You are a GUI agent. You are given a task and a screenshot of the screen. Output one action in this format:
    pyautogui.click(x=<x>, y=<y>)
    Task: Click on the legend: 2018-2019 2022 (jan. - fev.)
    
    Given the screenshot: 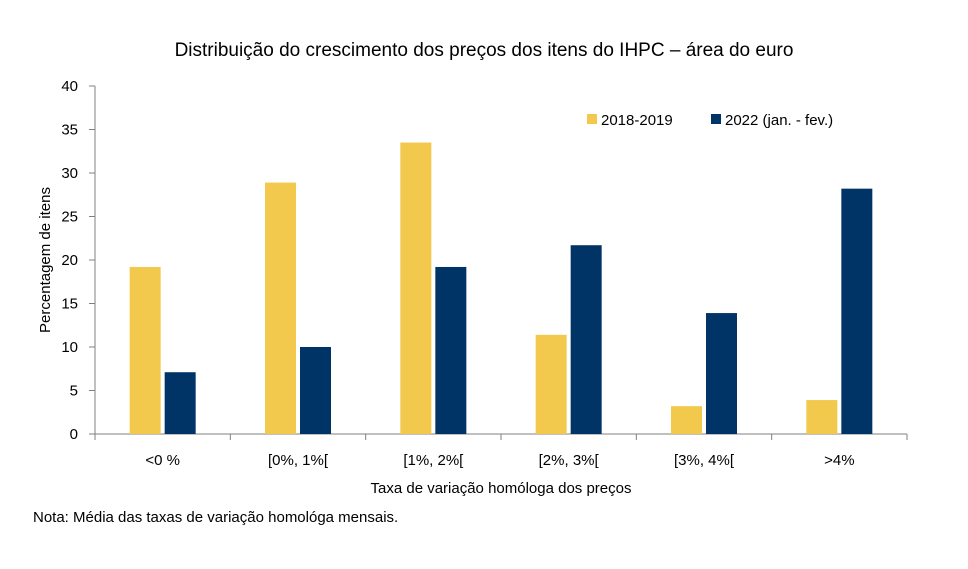 What is the action you would take?
    pyautogui.click(x=710, y=120)
    